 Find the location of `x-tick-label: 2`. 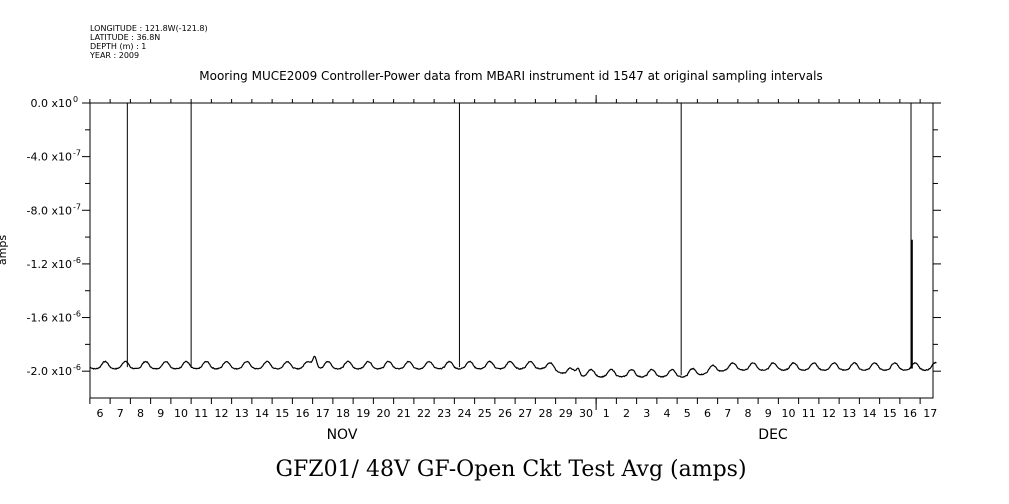

x-tick-label: 2 is located at coordinates (626, 413).